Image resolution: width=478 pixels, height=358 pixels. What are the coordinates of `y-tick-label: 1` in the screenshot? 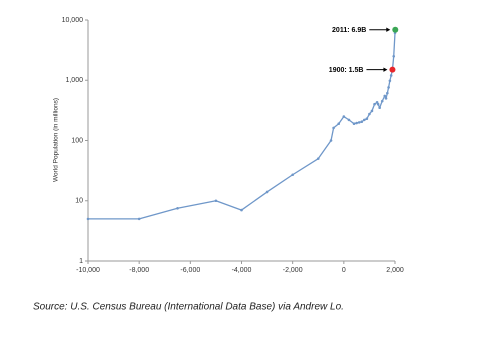 It's located at (81, 261).